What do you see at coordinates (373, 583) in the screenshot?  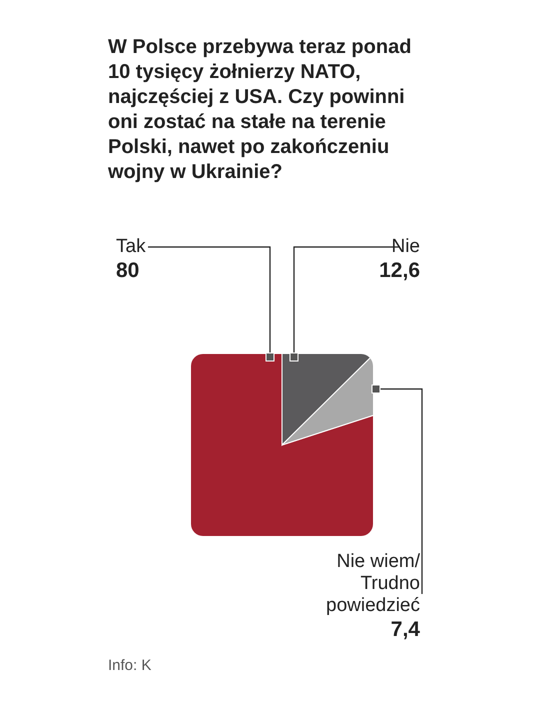 I see `slice-label: Nie wiem/ Trudno powiedzieć` at bounding box center [373, 583].